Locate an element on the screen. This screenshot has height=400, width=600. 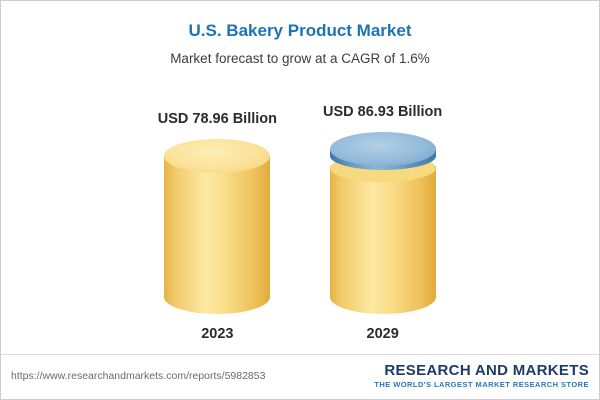
value-label-2023: USD 78.96 Billion is located at coordinates (217, 119).